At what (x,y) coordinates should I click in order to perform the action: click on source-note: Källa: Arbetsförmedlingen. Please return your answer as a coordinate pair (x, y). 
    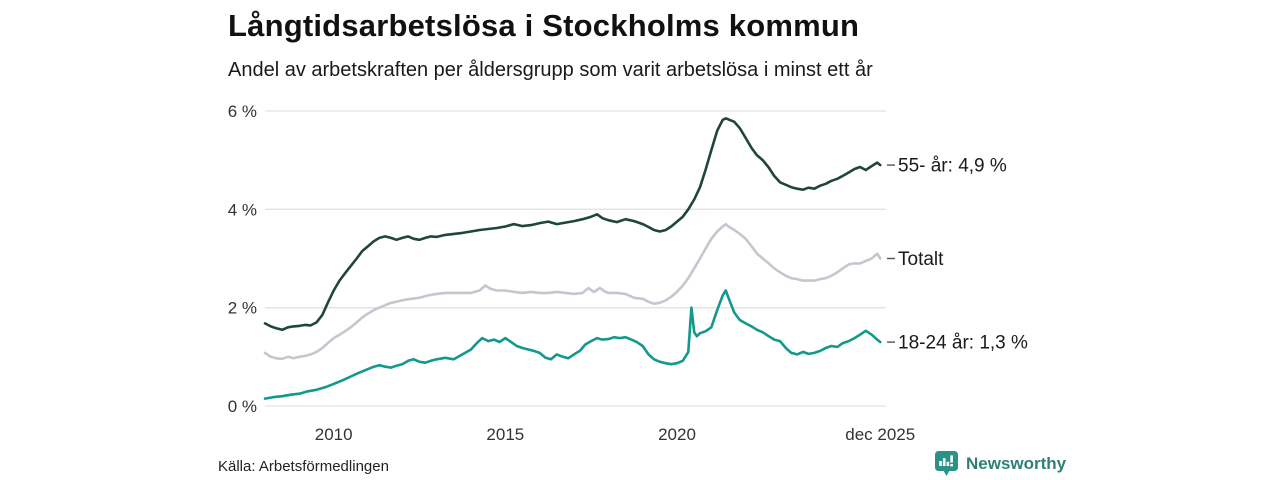
    Looking at the image, I should click on (303, 466).